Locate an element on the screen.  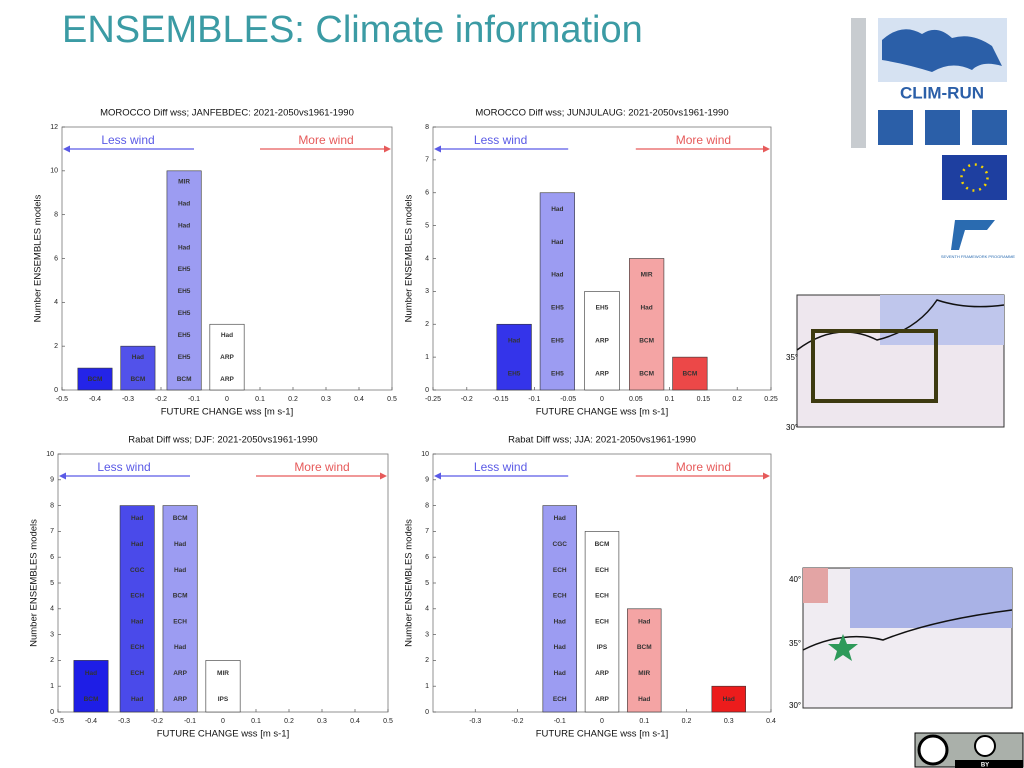
x-tick-label: 0.5 is located at coordinates (388, 721).